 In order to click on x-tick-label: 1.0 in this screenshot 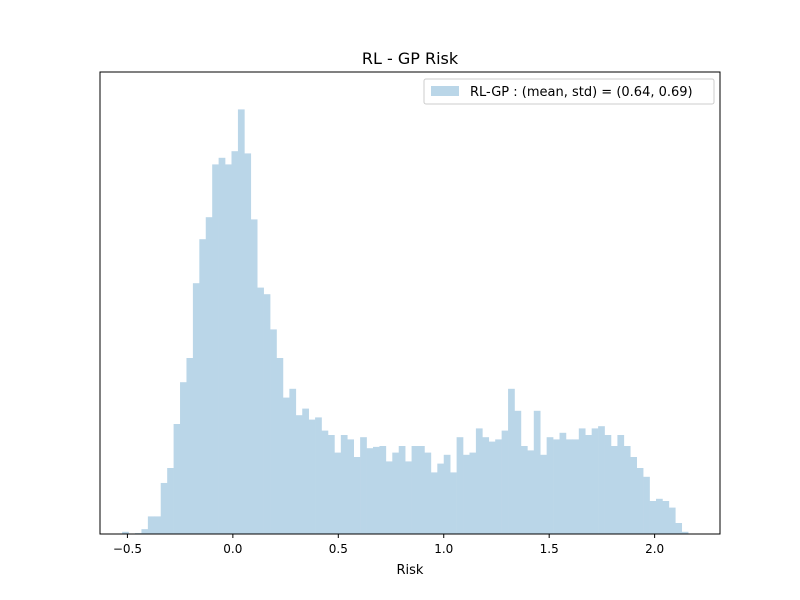, I will do `click(443, 549)`.